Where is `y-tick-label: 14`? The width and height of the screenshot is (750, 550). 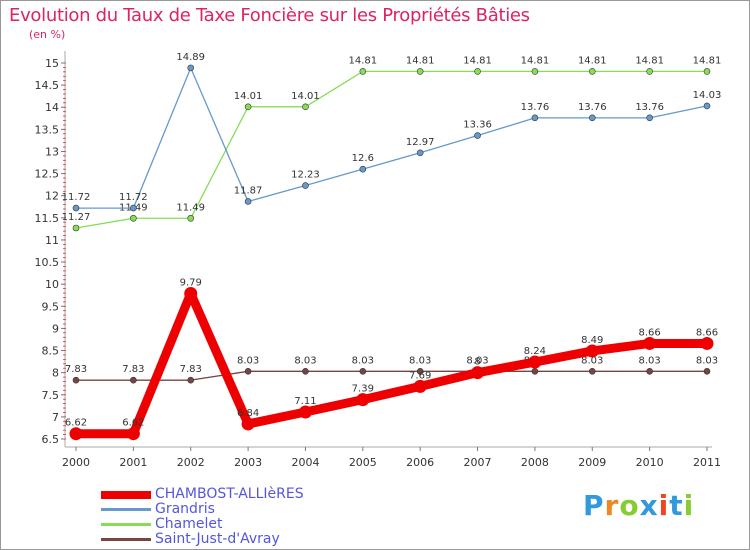
y-tick-label: 14 is located at coordinates (52, 107).